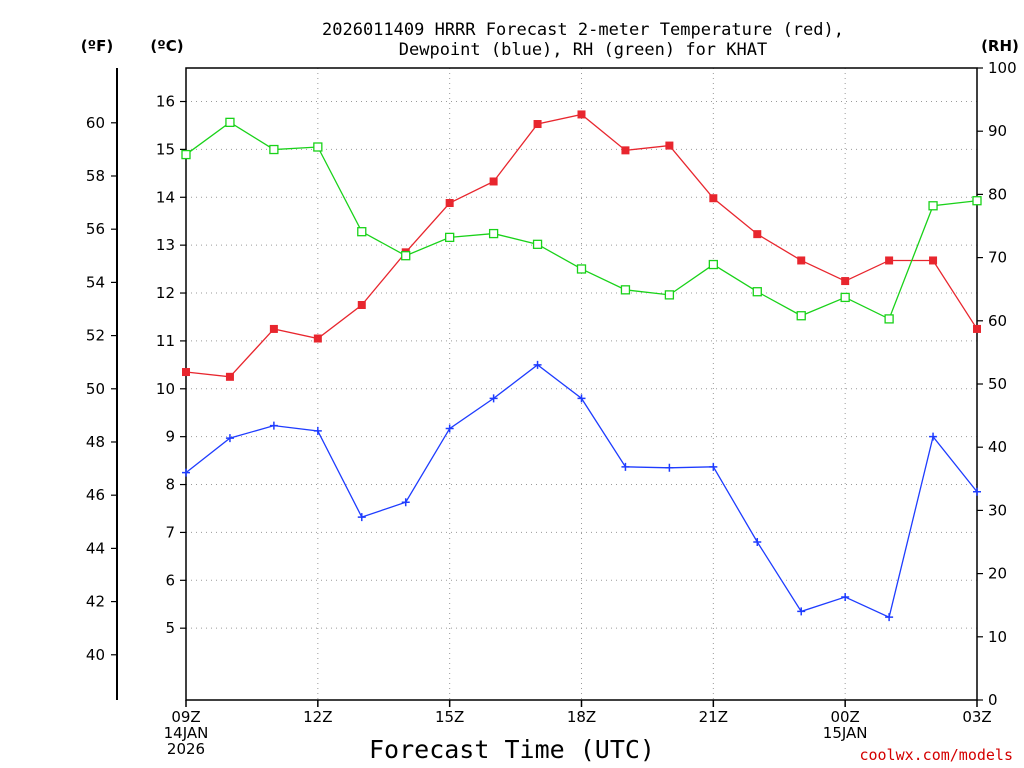  I want to click on fahrenheit-tick-label: 48, so click(95, 442).